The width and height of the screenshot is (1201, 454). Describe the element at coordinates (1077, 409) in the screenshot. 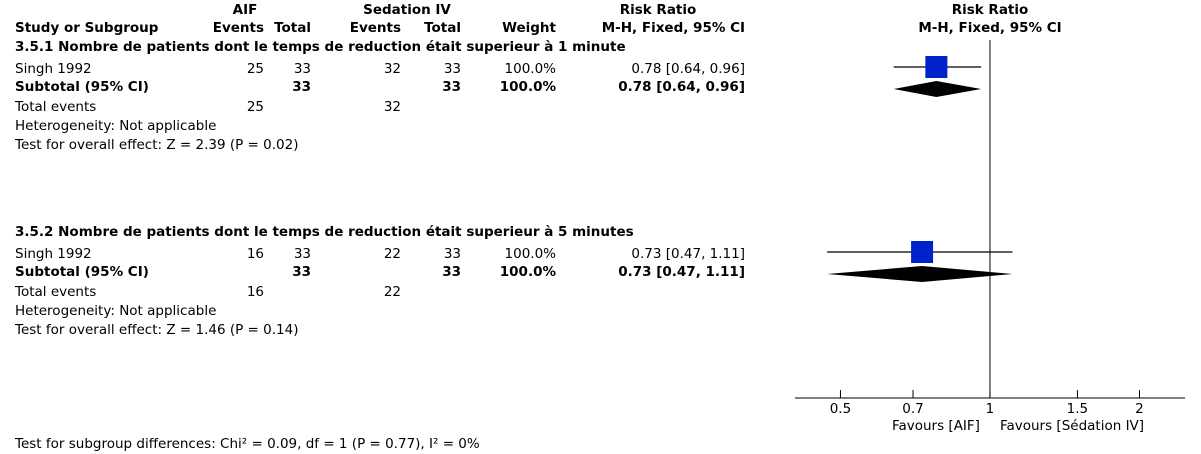

I see `x-tick-label: 1.5` at that location.